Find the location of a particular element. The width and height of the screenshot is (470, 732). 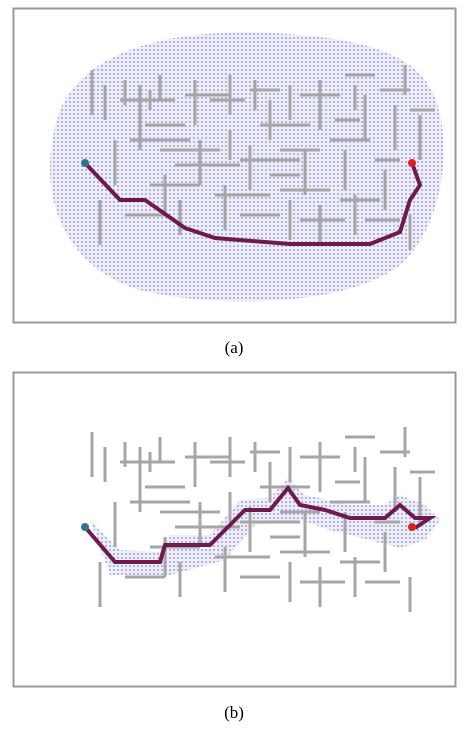

caption: (a) is located at coordinates (234, 347).